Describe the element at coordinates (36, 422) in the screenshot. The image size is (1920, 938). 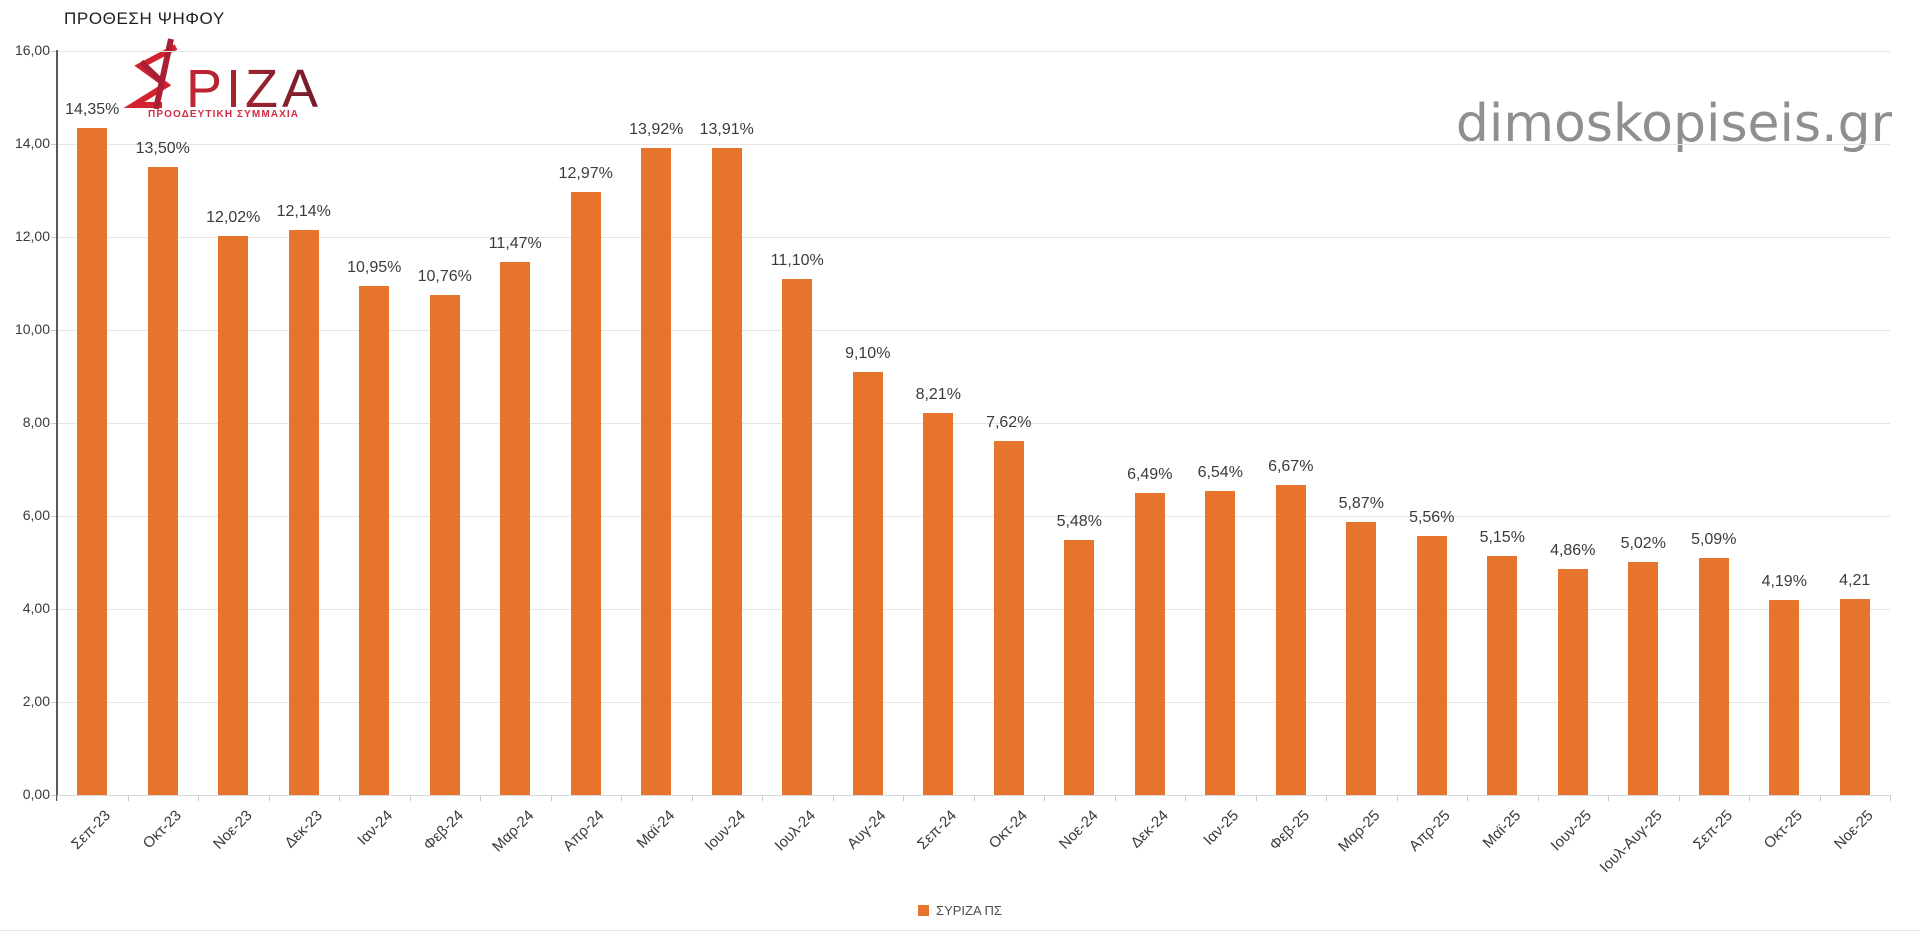
I see `y-axis-label: 8,00` at that location.